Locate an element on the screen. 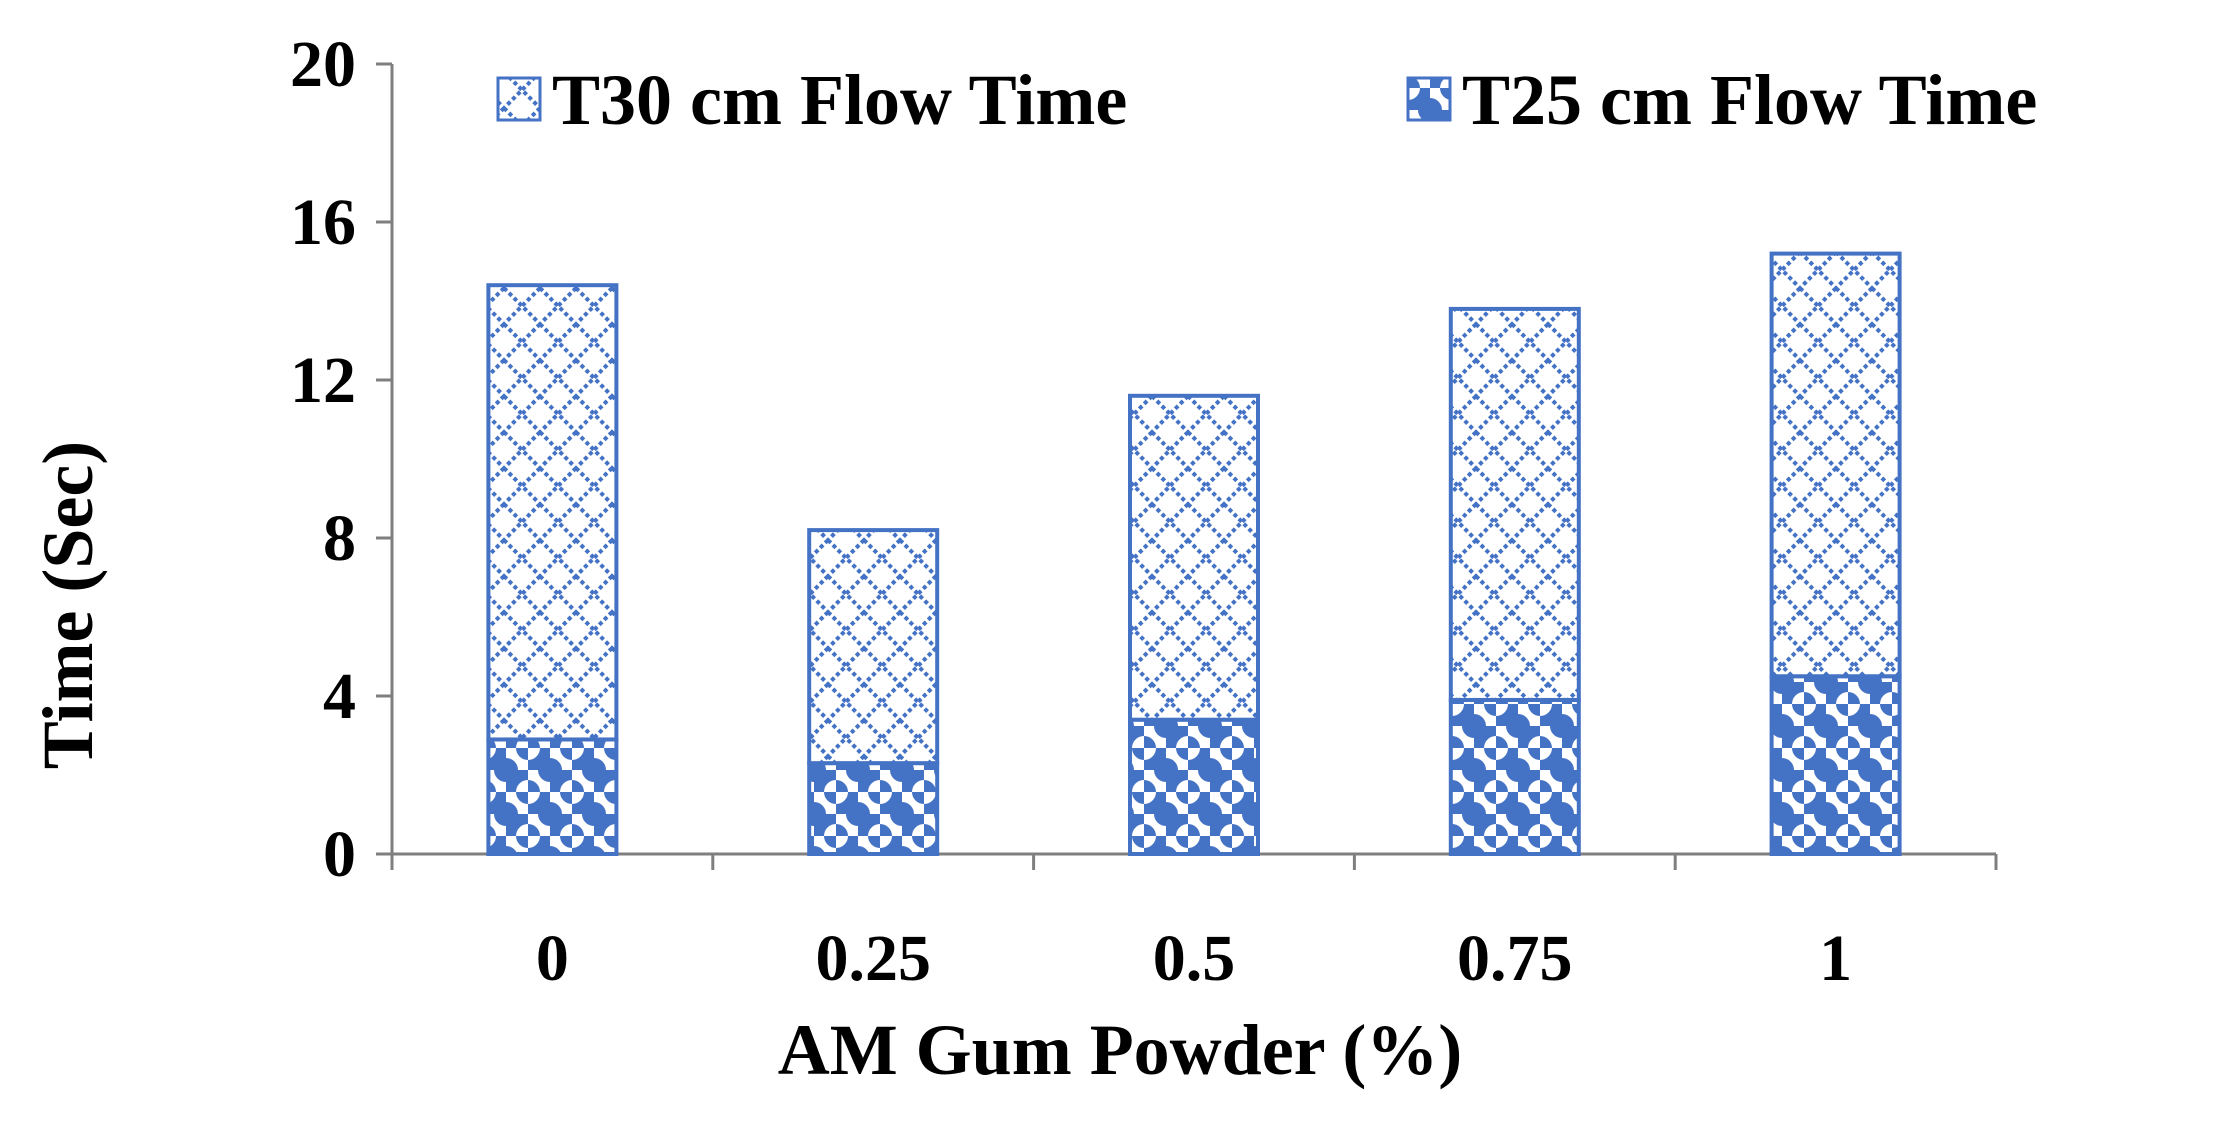 This screenshot has width=2240, height=1124. legend: T30 cm Flow Time T25 cm Flow Time is located at coordinates (1266, 100).